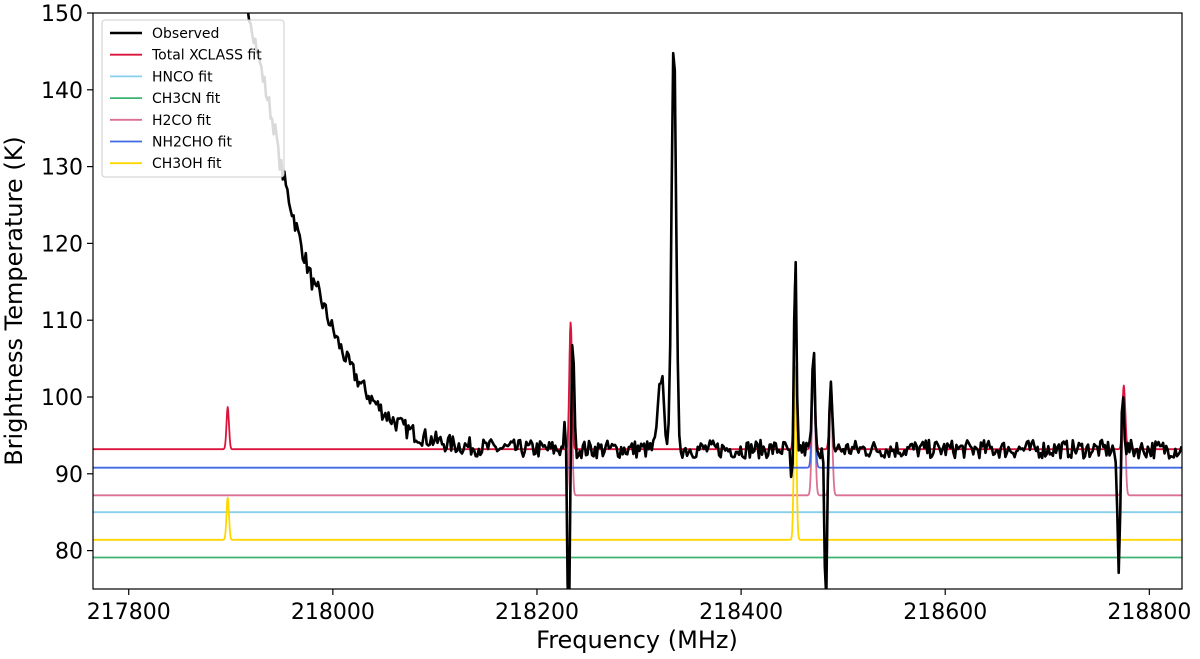  What do you see at coordinates (945, 612) in the screenshot?
I see `x-tick-label: 218600` at bounding box center [945, 612].